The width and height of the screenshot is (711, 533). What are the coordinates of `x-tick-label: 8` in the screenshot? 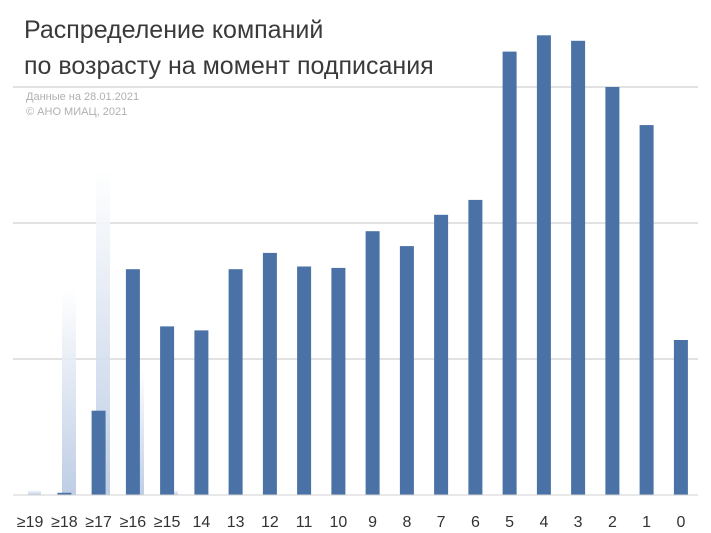 It's located at (406, 522).